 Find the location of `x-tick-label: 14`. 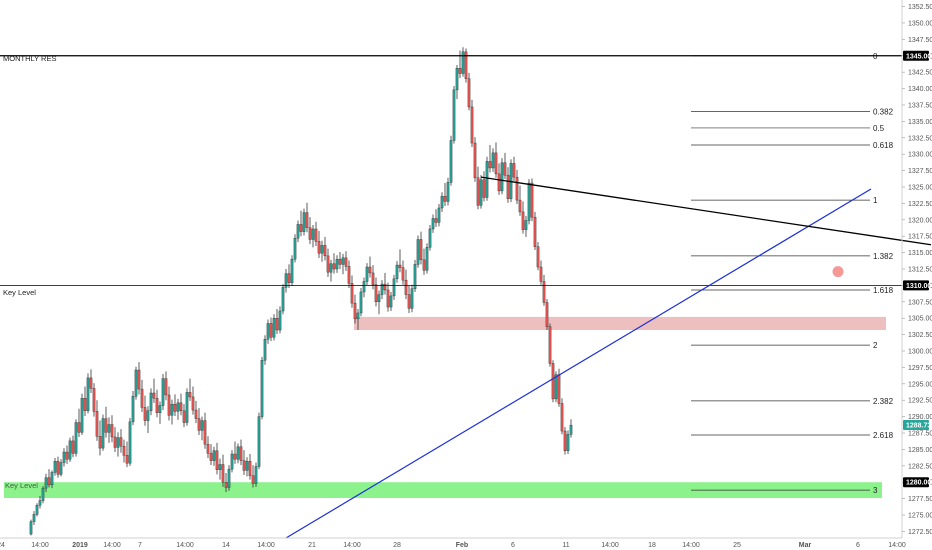

x-tick-label: 14 is located at coordinates (226, 545).